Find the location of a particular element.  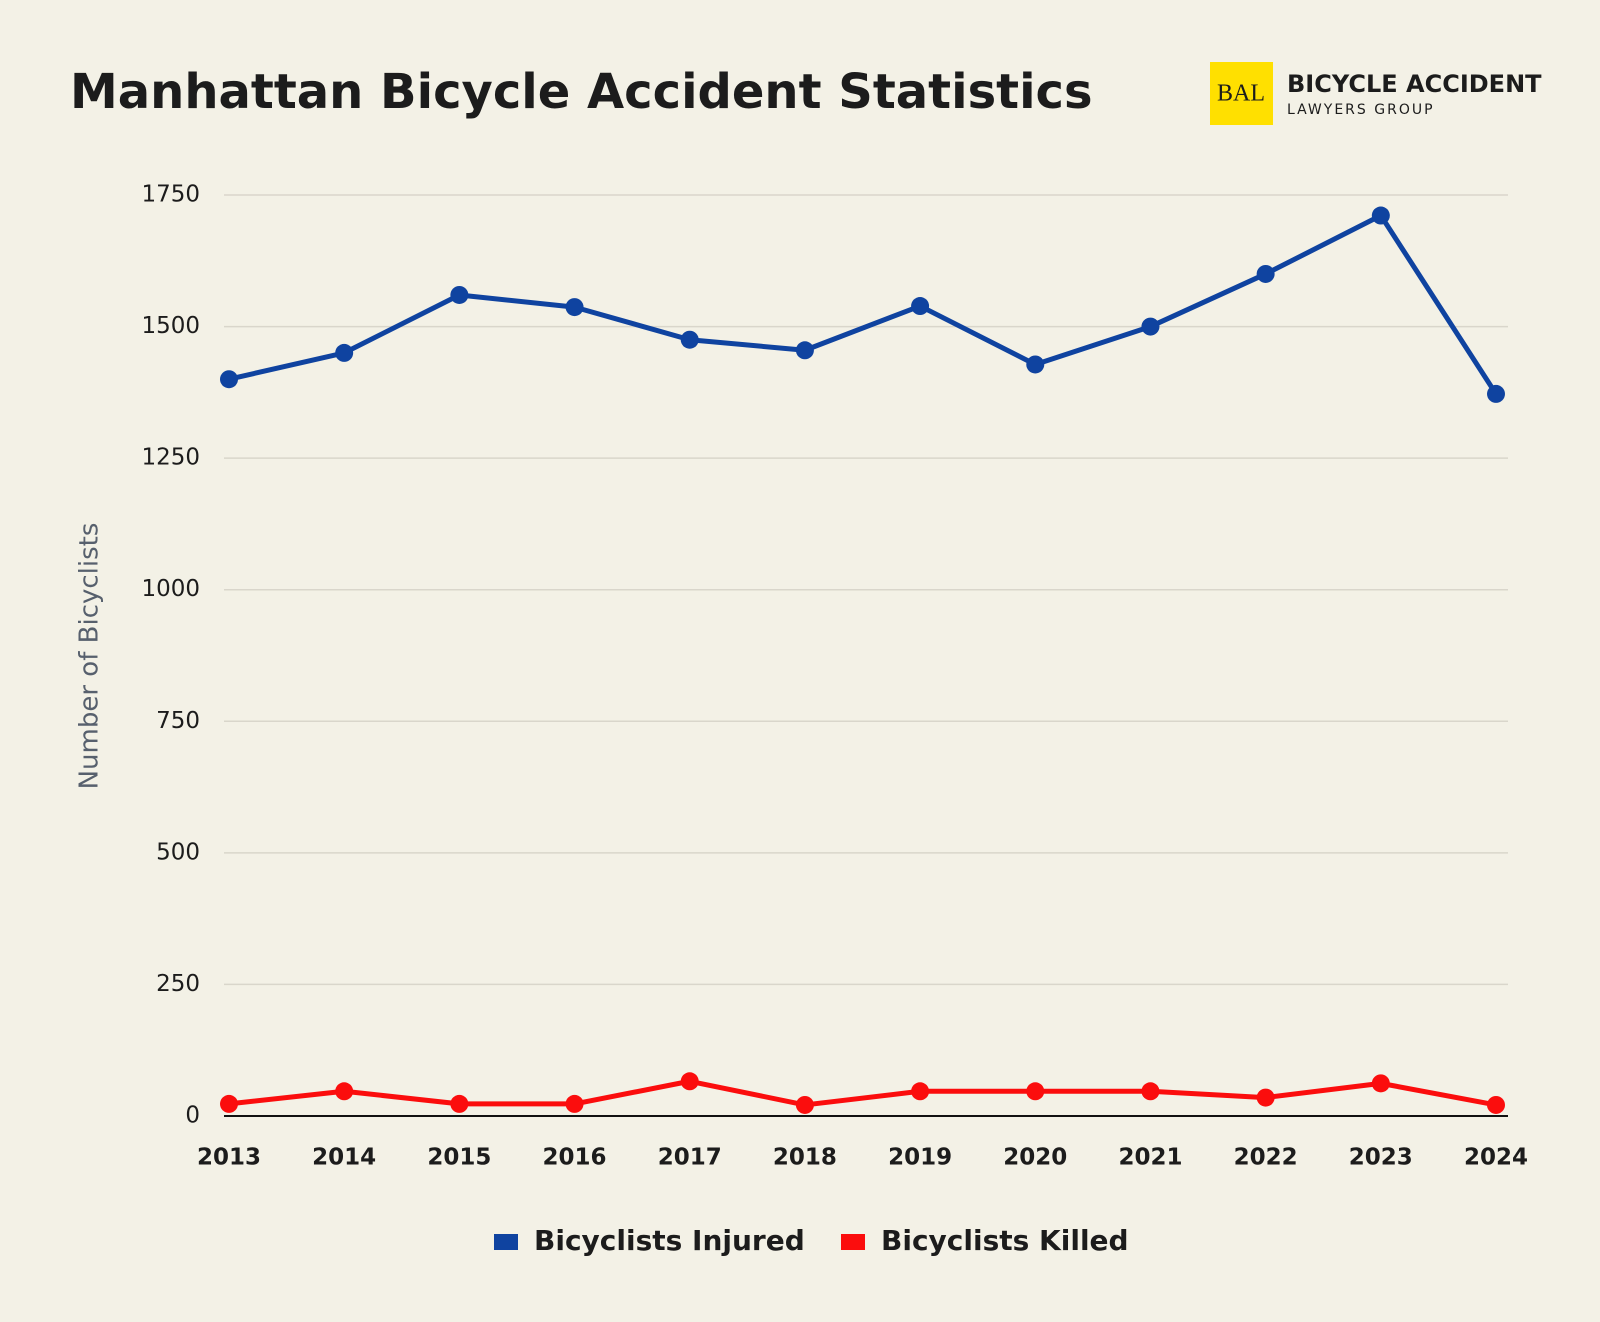

y-tick-label: 1750 is located at coordinates (170, 195).